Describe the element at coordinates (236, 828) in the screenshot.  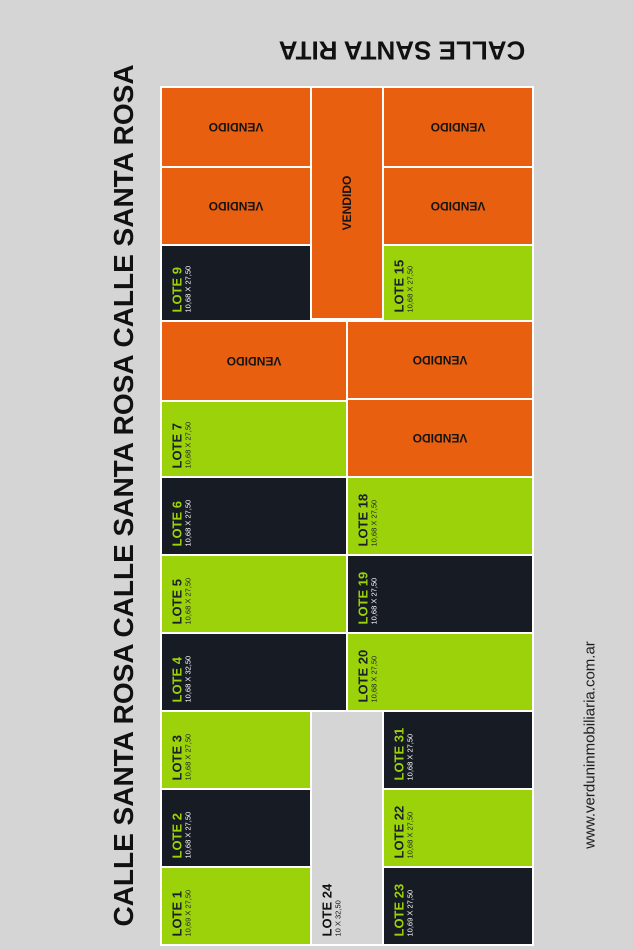
I see `lot-2: LOTE 2 10,68 X 27,50` at that location.